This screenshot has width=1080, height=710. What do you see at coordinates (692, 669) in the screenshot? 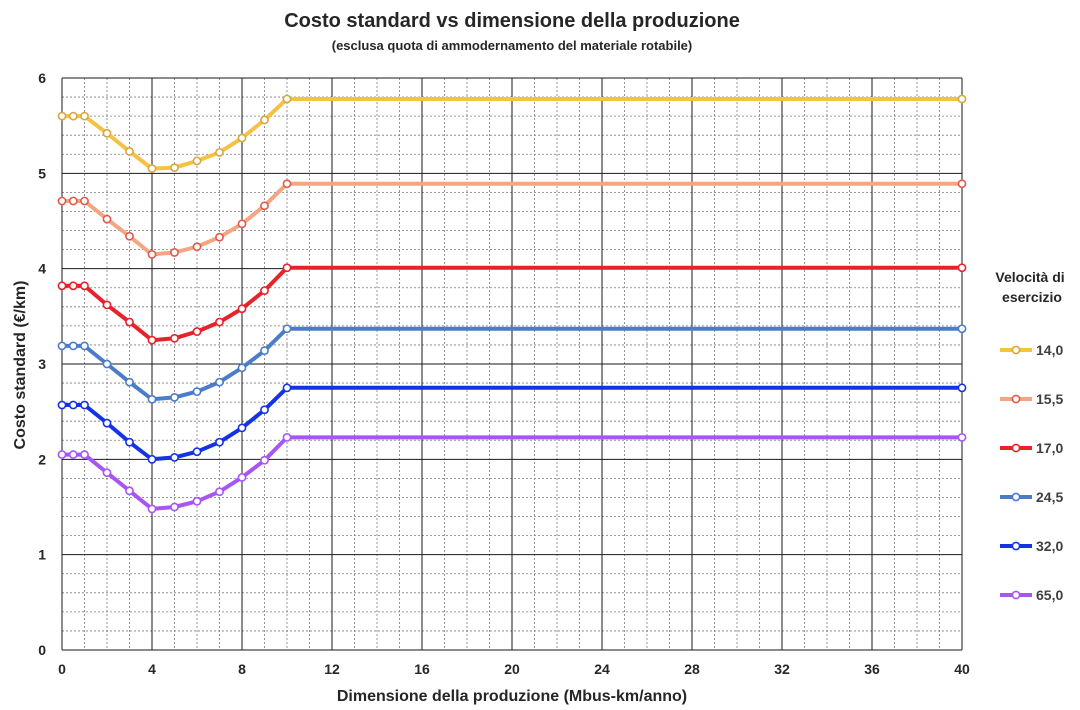
I see `x-tick-label: 28` at bounding box center [692, 669].